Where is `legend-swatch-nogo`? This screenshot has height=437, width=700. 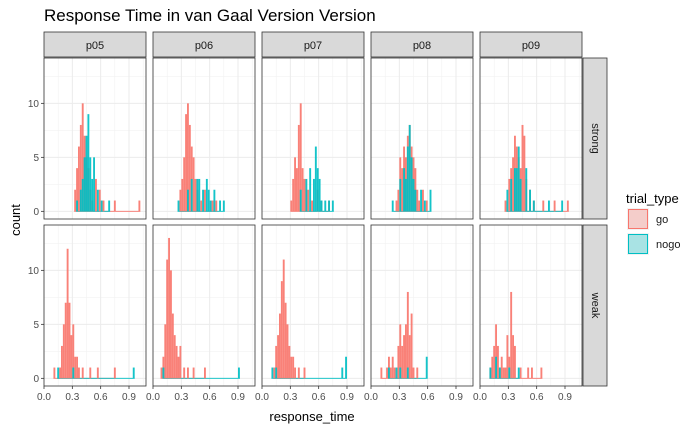 legend-swatch-nogo is located at coordinates (638, 244).